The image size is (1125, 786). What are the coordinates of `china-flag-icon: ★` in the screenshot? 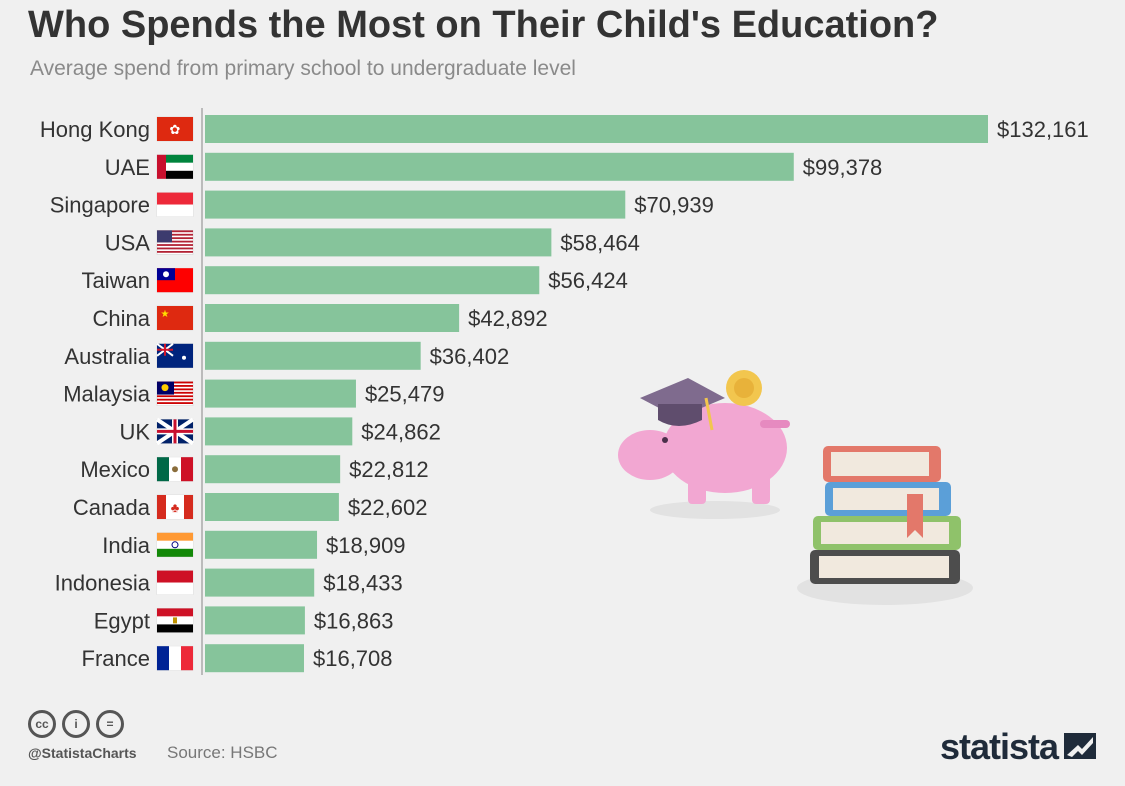 It's located at (175, 318).